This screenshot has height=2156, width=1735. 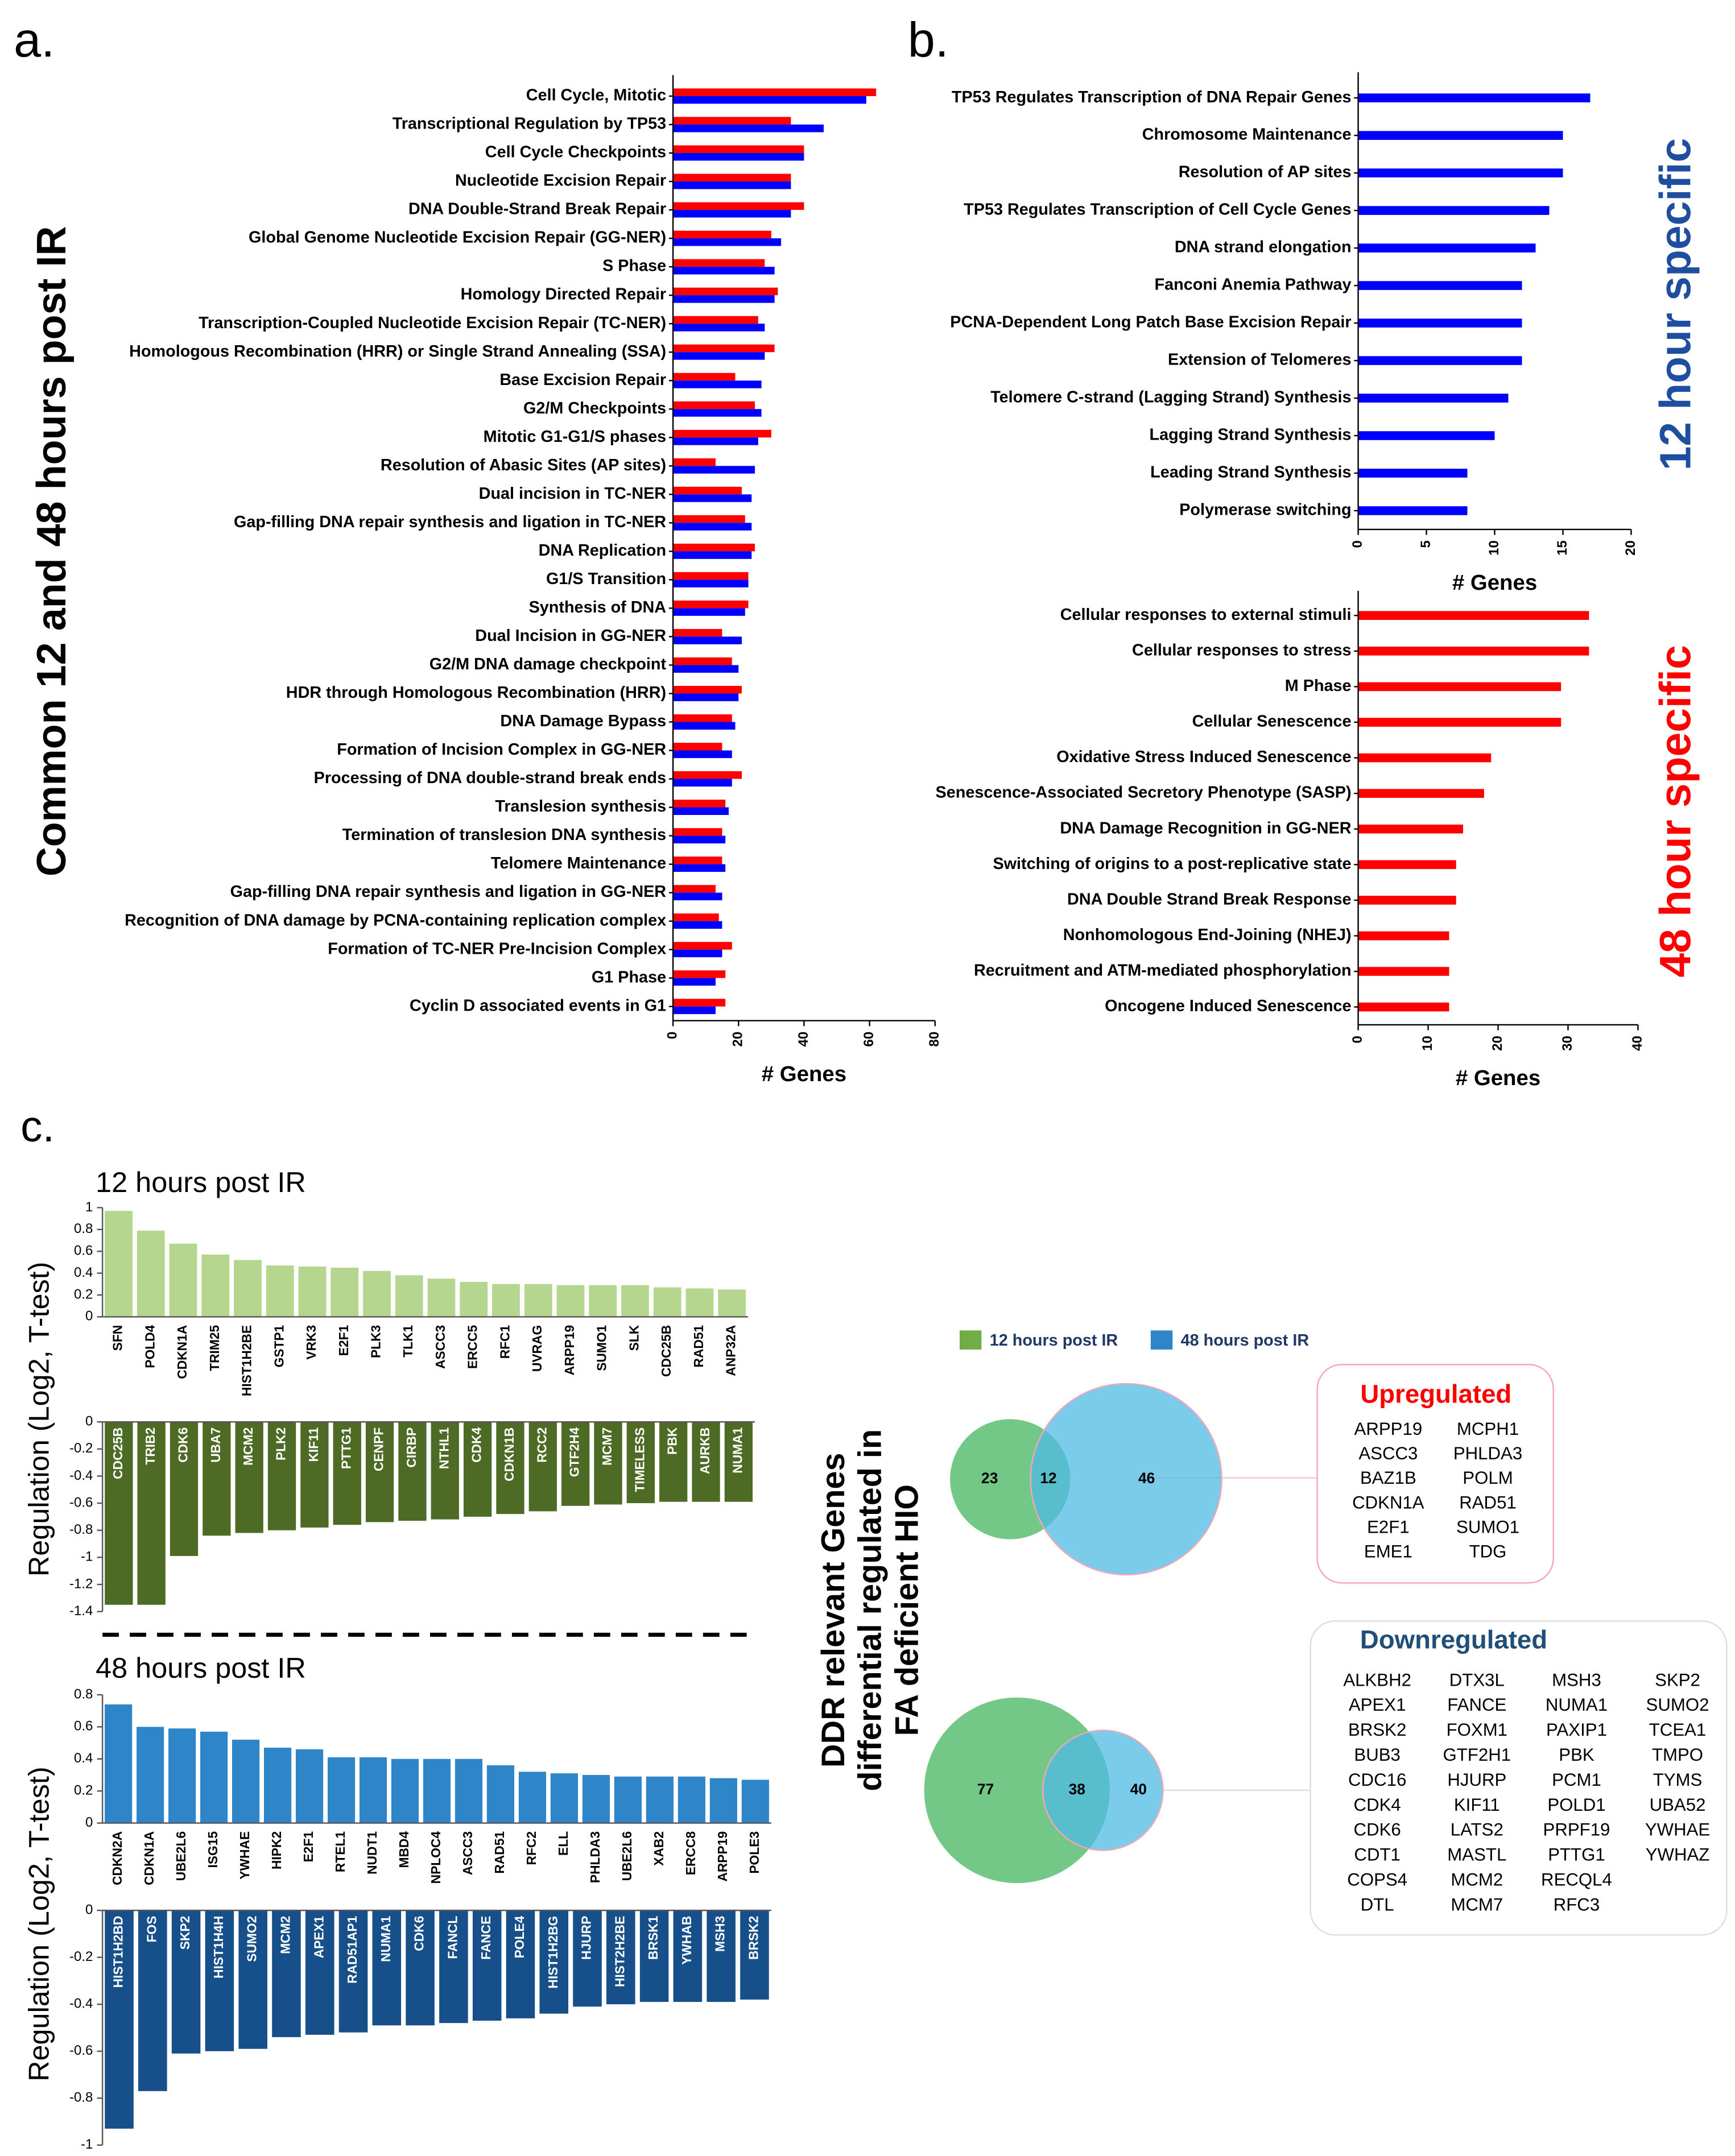 What do you see at coordinates (907, 1610) in the screenshot?
I see `venn-title: FA deficient HIO` at bounding box center [907, 1610].